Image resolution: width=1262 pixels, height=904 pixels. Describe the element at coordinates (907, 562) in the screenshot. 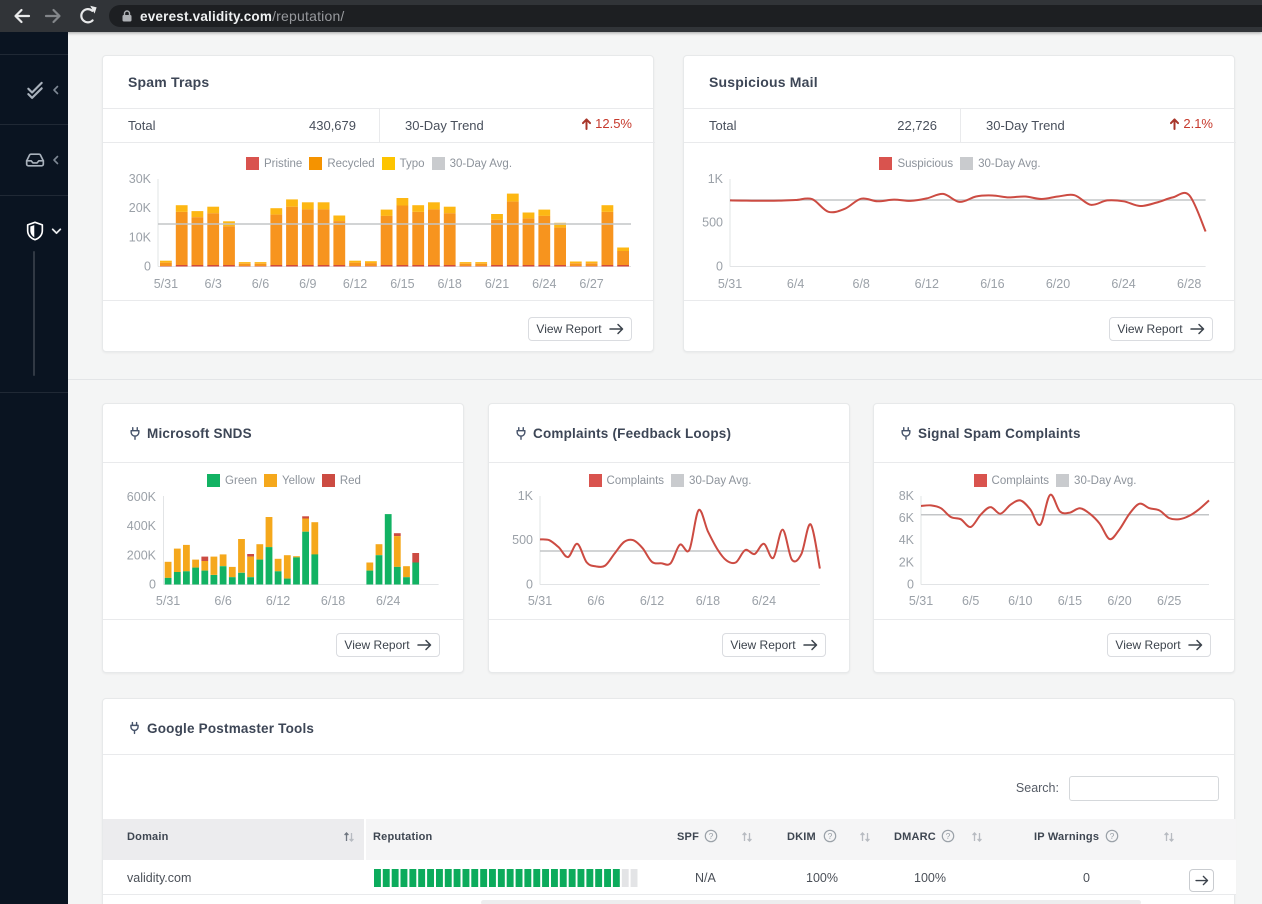

I see `svg-text: 2K` at that location.